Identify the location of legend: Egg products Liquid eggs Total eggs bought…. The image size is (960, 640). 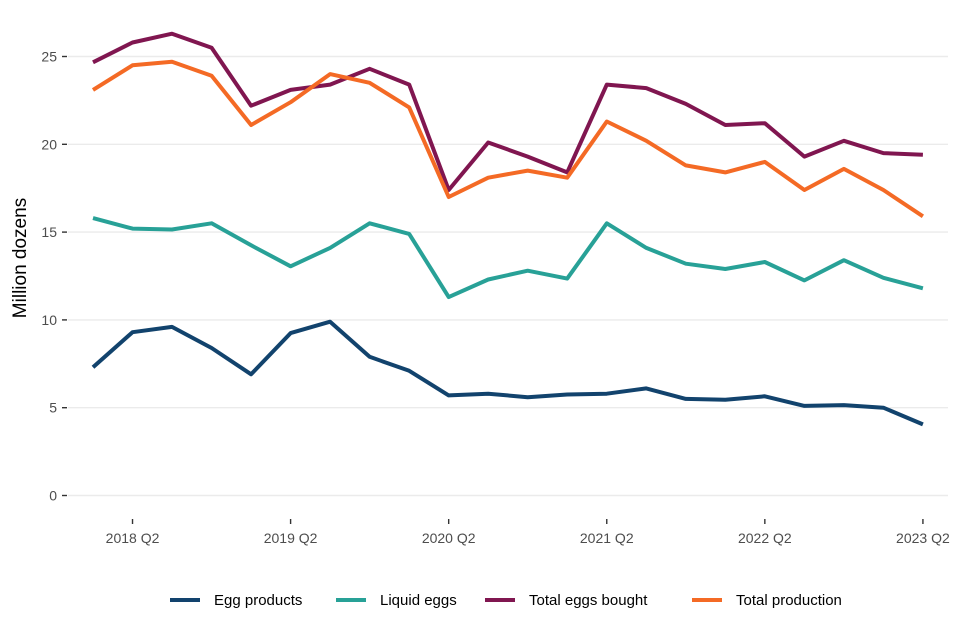
(506, 600).